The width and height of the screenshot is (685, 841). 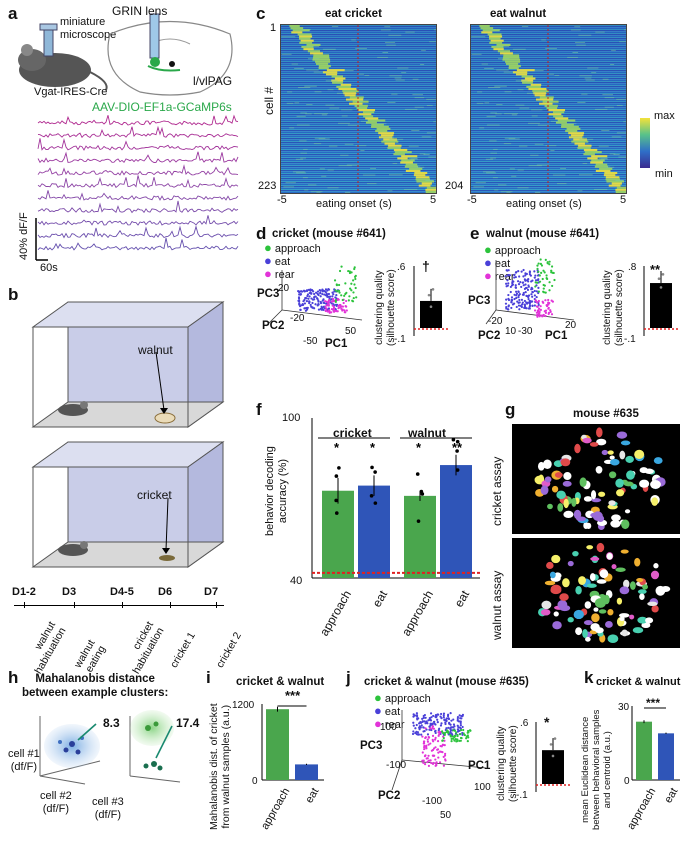 What do you see at coordinates (638, 682) in the screenshot?
I see `panel-k-title: cricket & walnut` at bounding box center [638, 682].